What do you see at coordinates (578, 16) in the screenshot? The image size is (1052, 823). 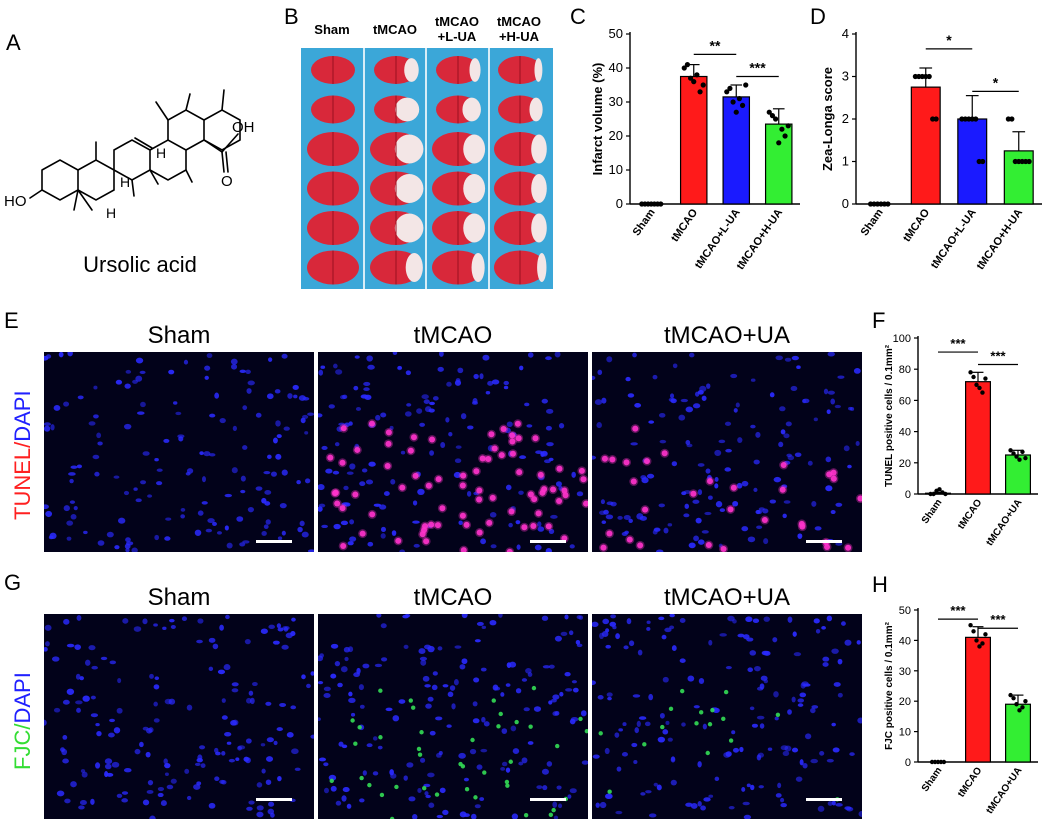 I see `panel-letter-c: C` at bounding box center [578, 16].